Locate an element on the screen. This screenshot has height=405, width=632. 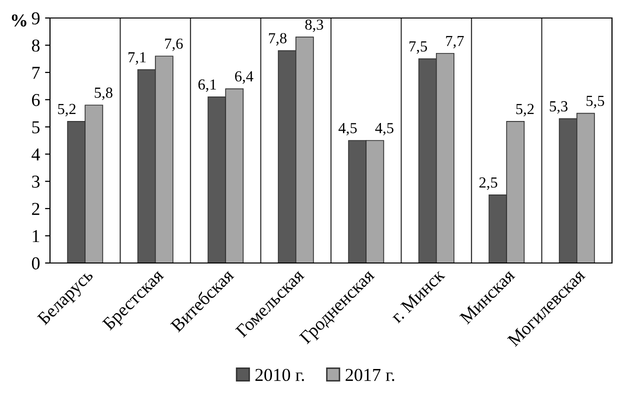
y-tick-label: 3 is located at coordinates (36, 182).